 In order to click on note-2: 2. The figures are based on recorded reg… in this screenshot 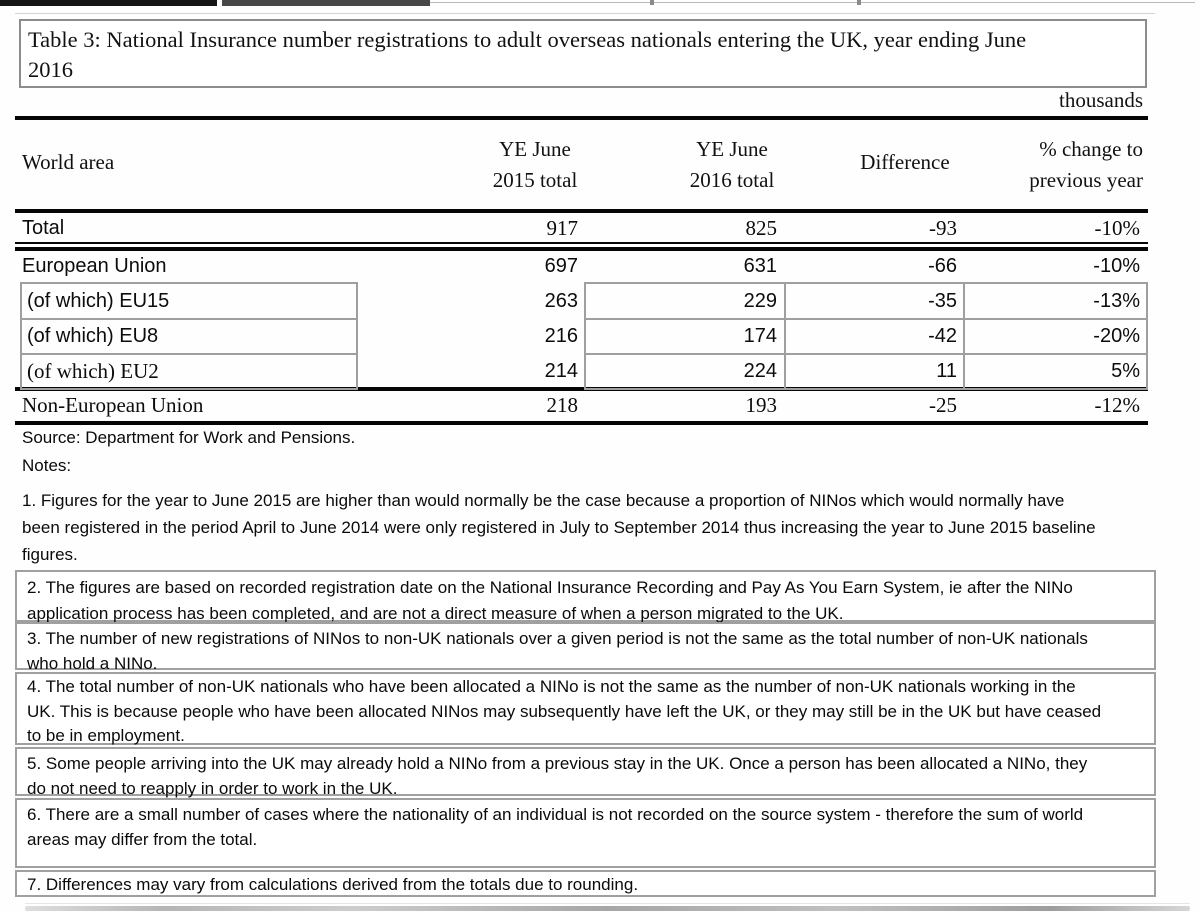, I will do `click(585, 596)`.